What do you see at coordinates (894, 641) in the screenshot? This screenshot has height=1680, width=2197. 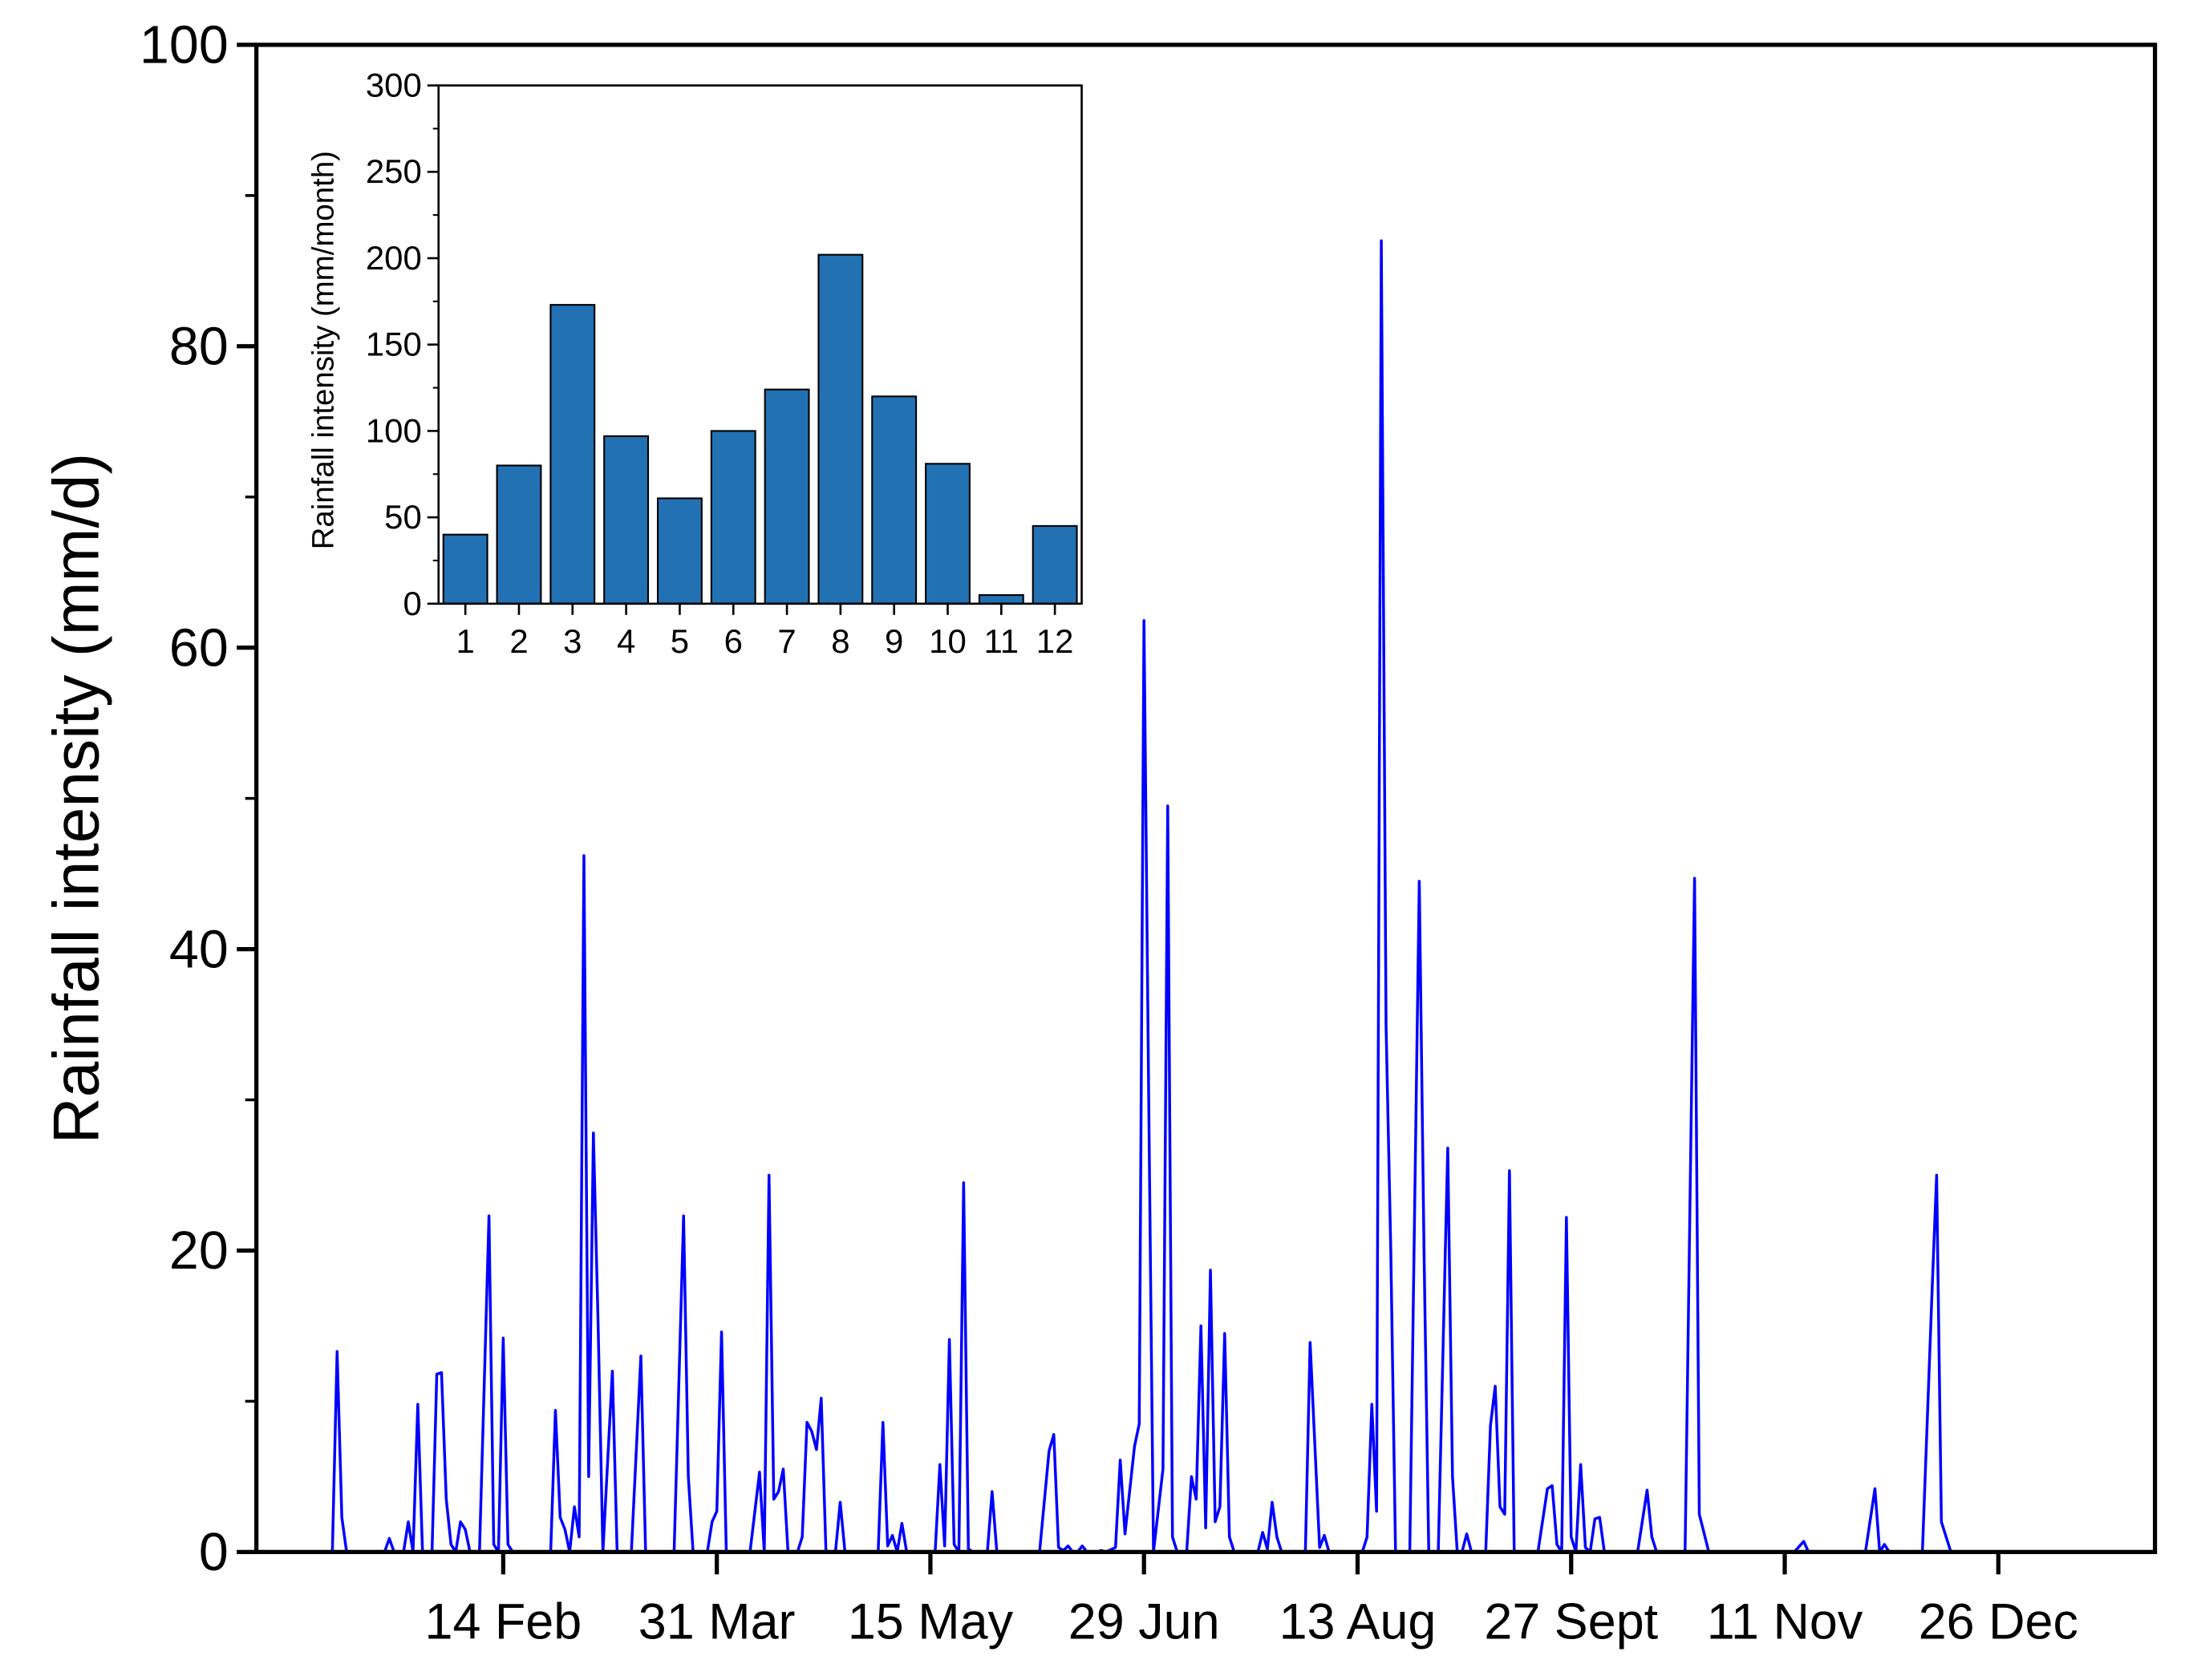 I see `x-tick-label: 9` at bounding box center [894, 641].